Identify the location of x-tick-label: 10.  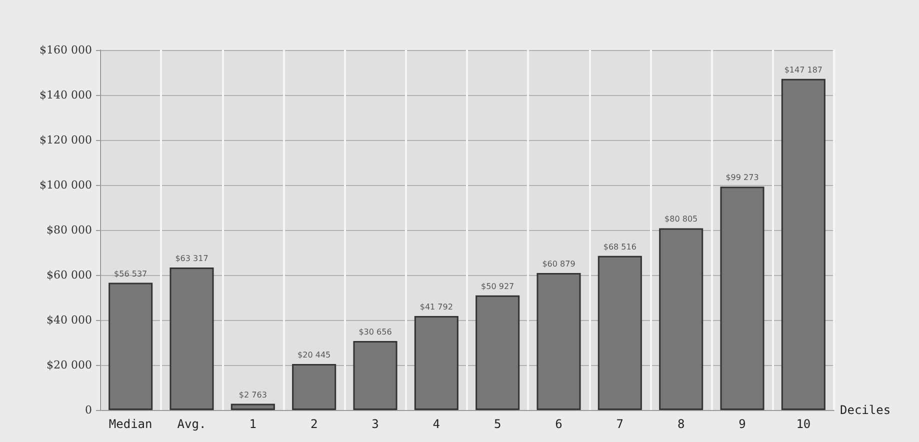
(803, 424).